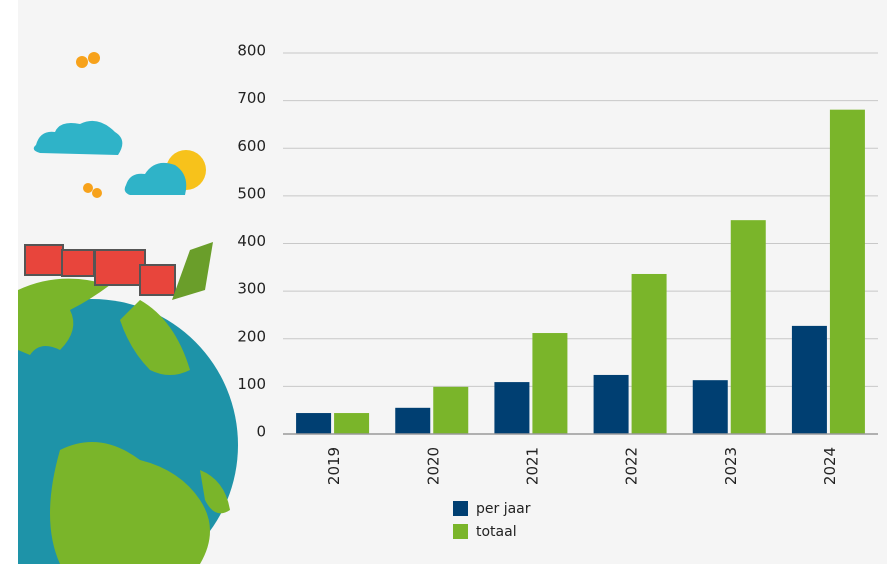  I want to click on legend-label: totaal, so click(496, 532).